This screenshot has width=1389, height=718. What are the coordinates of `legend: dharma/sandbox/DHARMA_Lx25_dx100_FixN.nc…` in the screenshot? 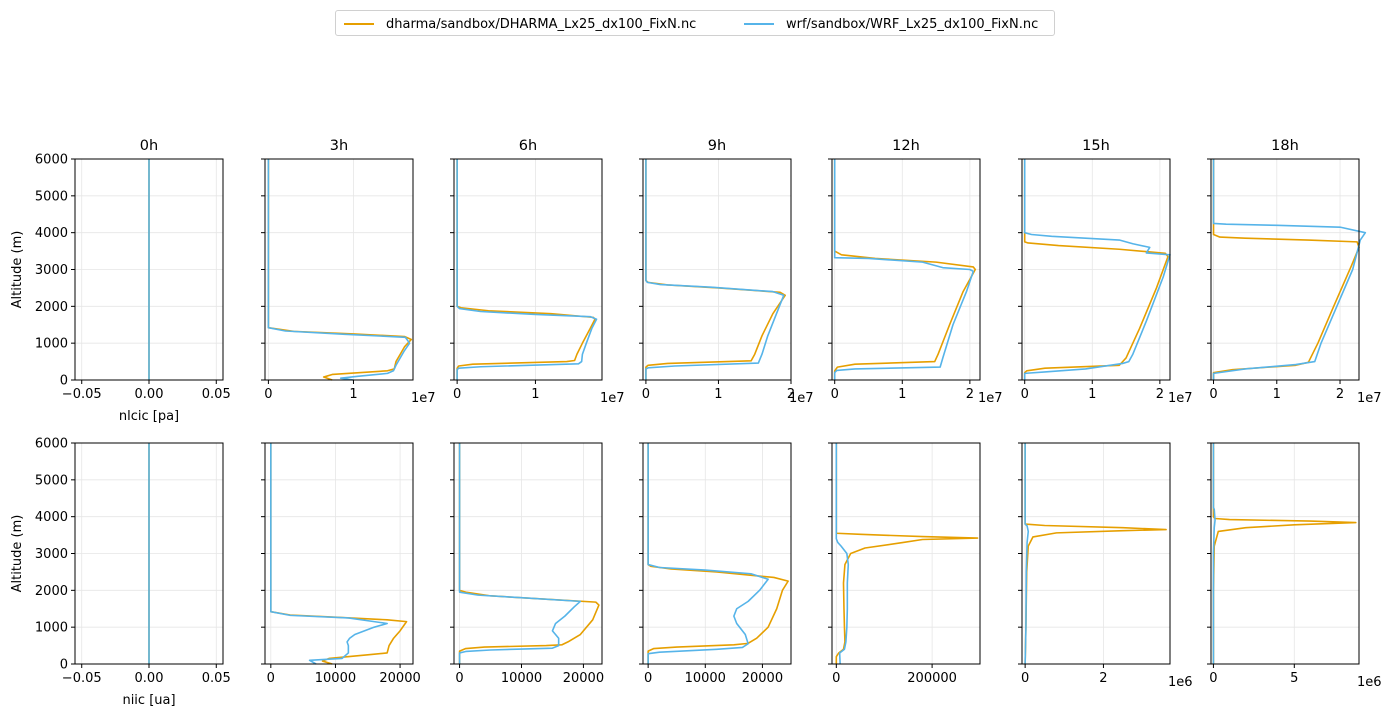 It's located at (695, 23).